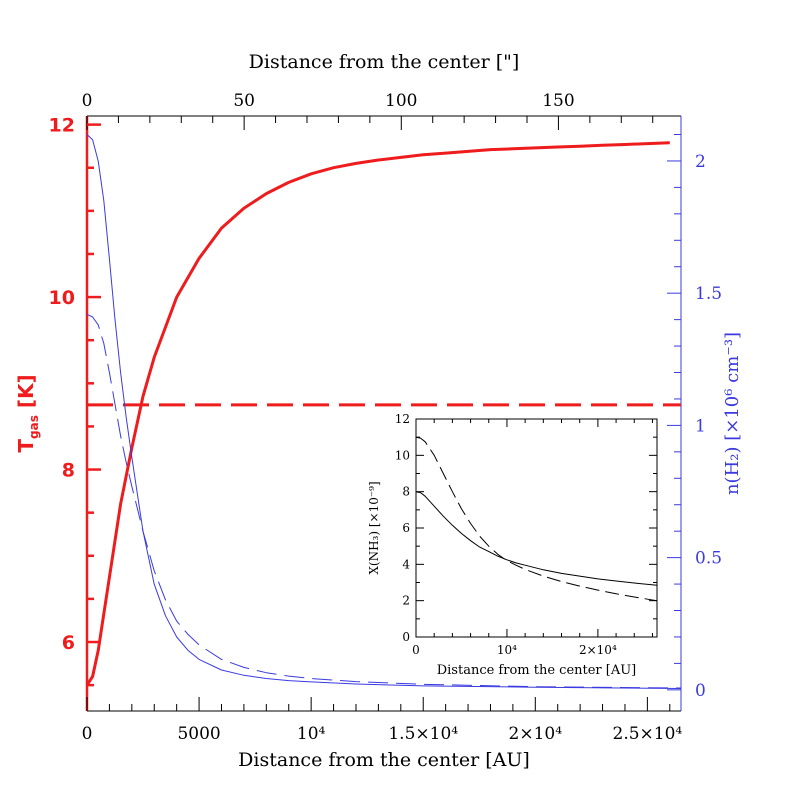 Image resolution: width=797 pixels, height=797 pixels. Describe the element at coordinates (384, 62) in the screenshot. I see `x2-axis-title: Distance from the center ["]` at that location.